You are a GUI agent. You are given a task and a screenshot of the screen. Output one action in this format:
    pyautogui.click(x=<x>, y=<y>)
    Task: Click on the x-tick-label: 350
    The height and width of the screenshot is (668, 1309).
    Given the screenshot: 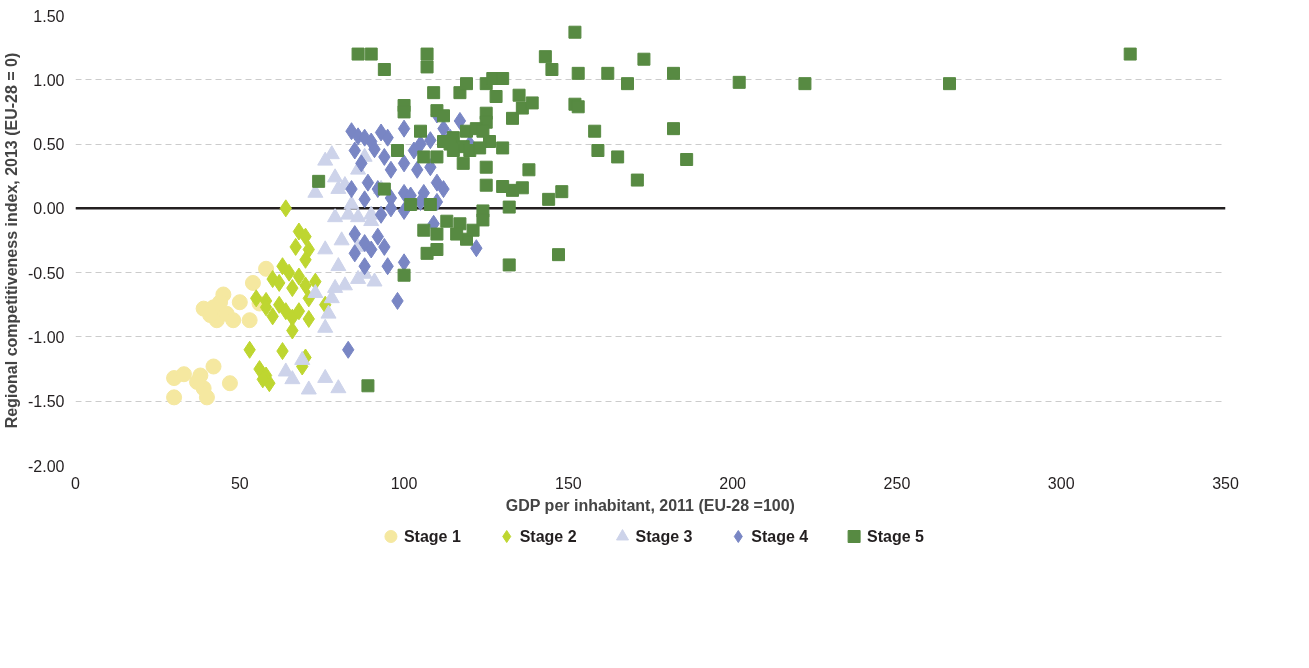 What is the action you would take?
    pyautogui.click(x=1225, y=483)
    